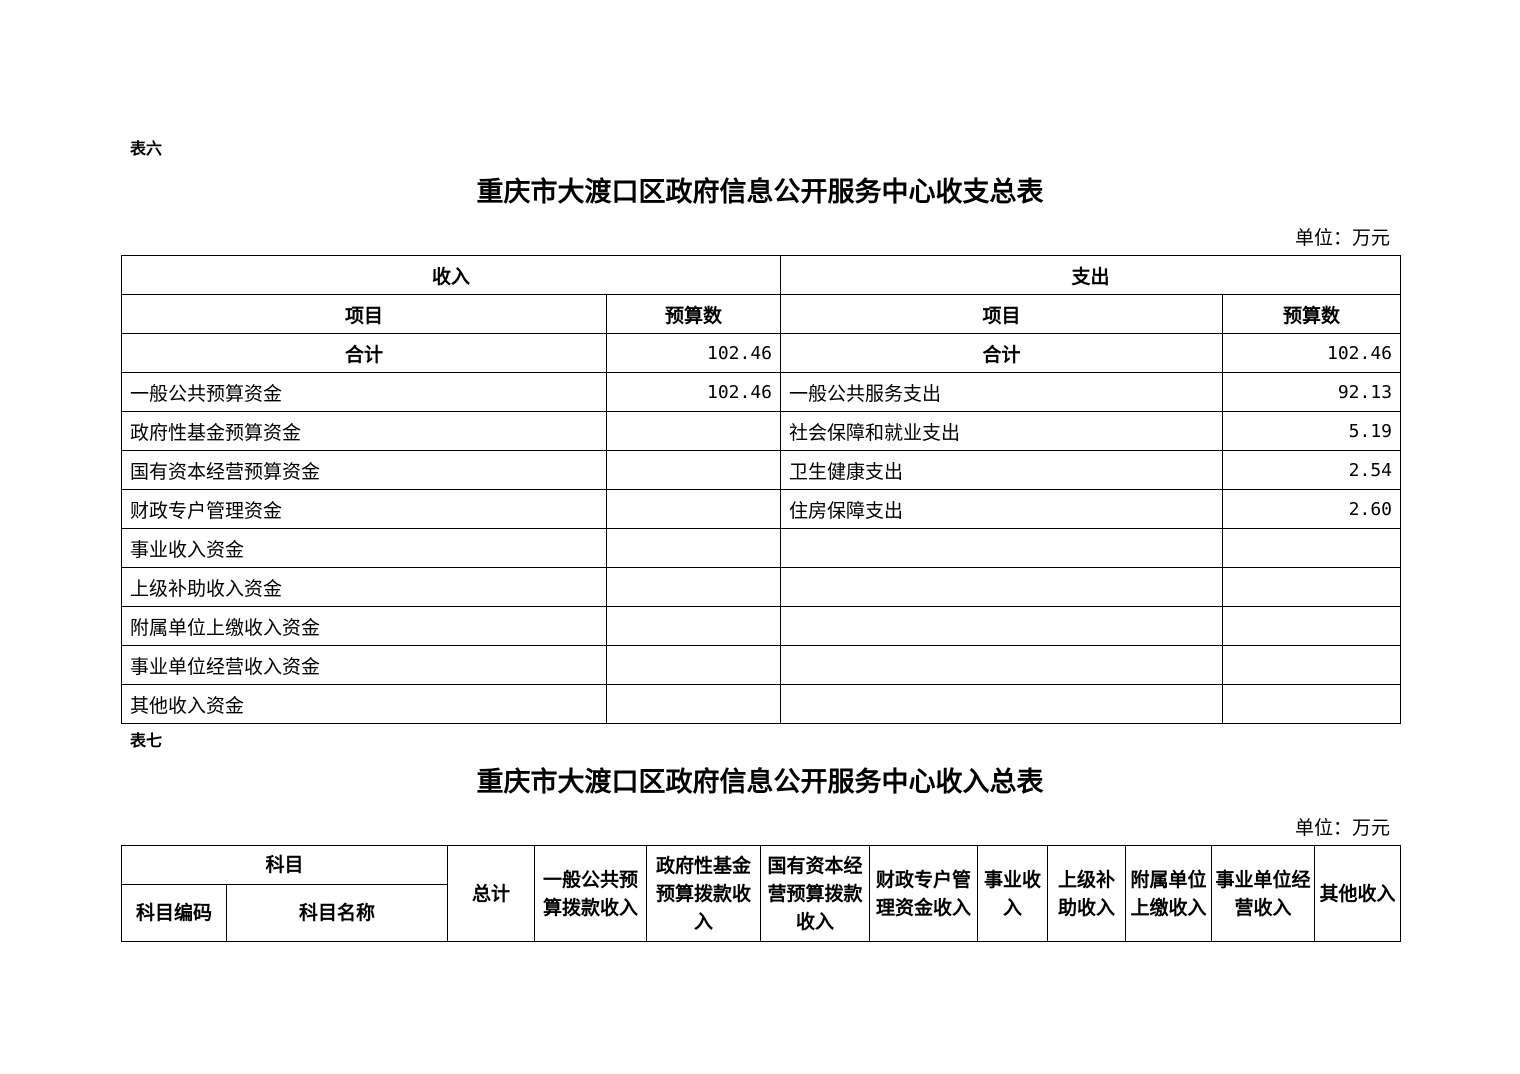 This screenshot has height=1074, width=1520. I want to click on subject-name-header: 科目名称, so click(337, 913).